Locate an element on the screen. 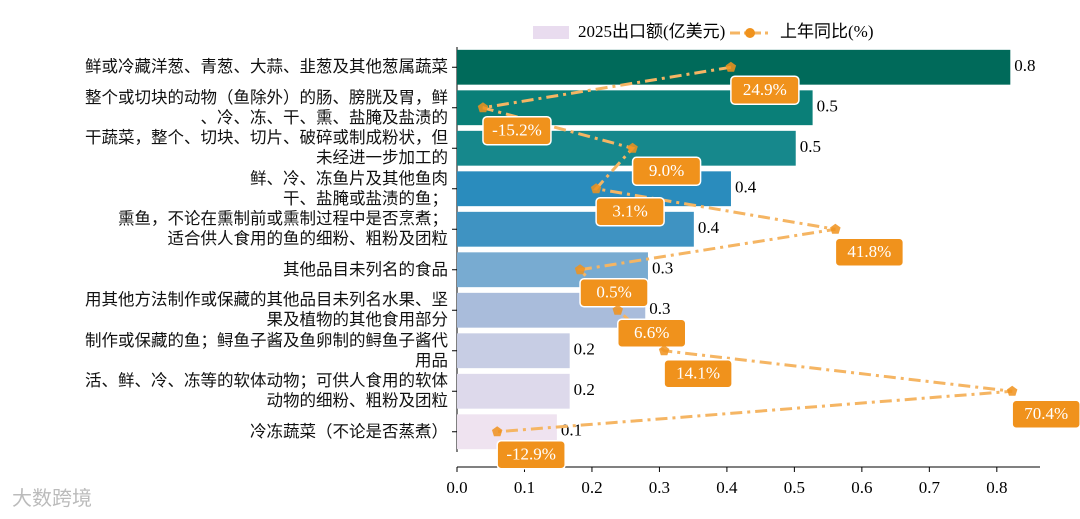 Image resolution: width=1080 pixels, height=519 pixels. x-tick-label: 0.8 is located at coordinates (996, 487).